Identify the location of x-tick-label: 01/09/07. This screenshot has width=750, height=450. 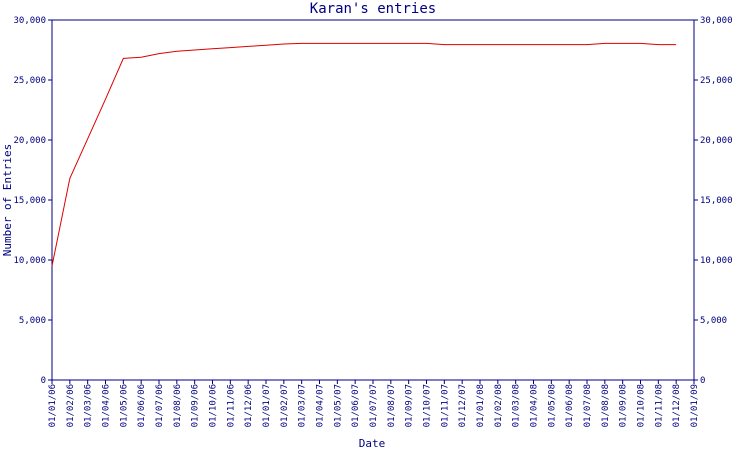
(410, 405).